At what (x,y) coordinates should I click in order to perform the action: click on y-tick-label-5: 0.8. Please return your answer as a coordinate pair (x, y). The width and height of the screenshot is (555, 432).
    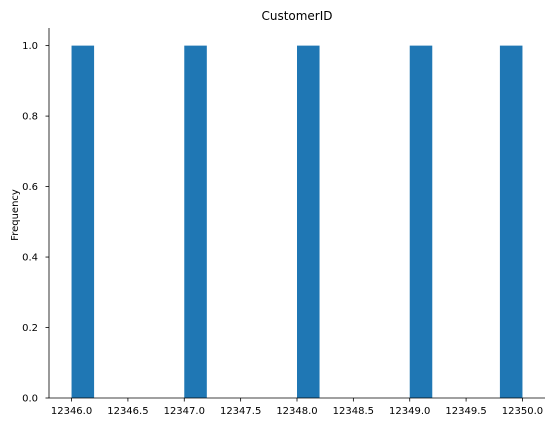
    Looking at the image, I should click on (30, 117).